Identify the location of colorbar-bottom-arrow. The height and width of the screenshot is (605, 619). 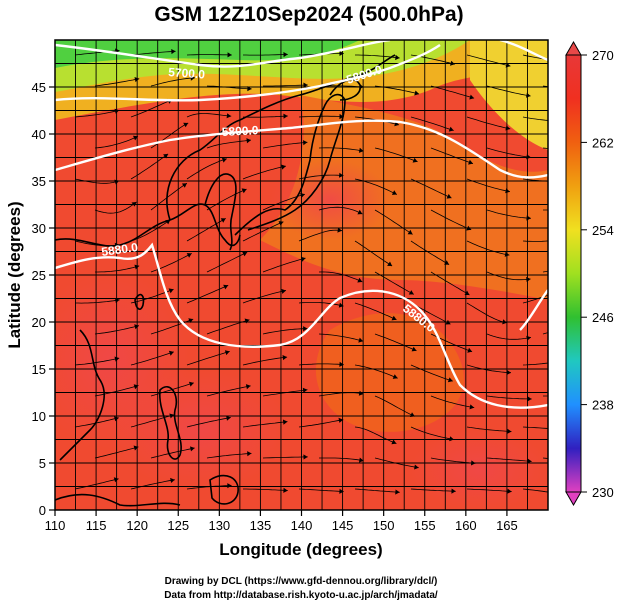
(573, 499).